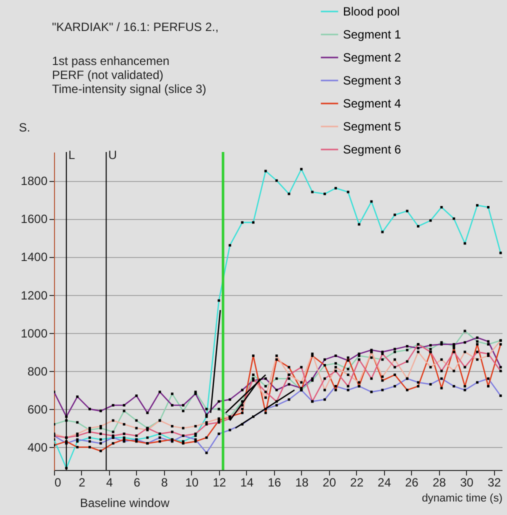 This screenshot has width=507, height=515. What do you see at coordinates (137, 483) in the screenshot?
I see `x-tick-label: 6` at bounding box center [137, 483].